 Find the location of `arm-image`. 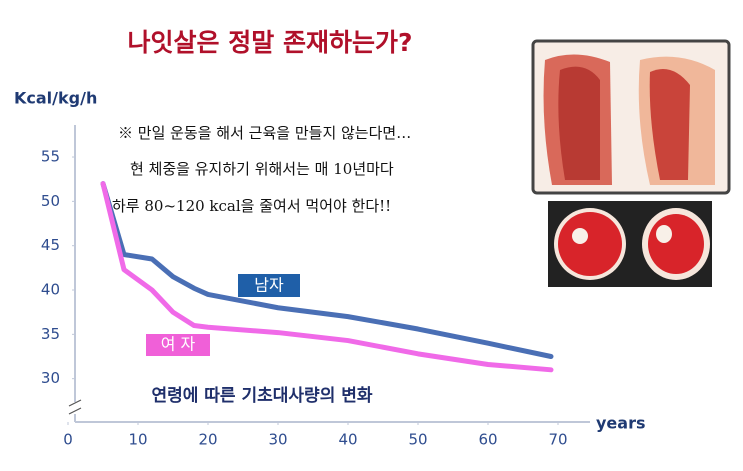

arm-image is located at coordinates (631, 117).